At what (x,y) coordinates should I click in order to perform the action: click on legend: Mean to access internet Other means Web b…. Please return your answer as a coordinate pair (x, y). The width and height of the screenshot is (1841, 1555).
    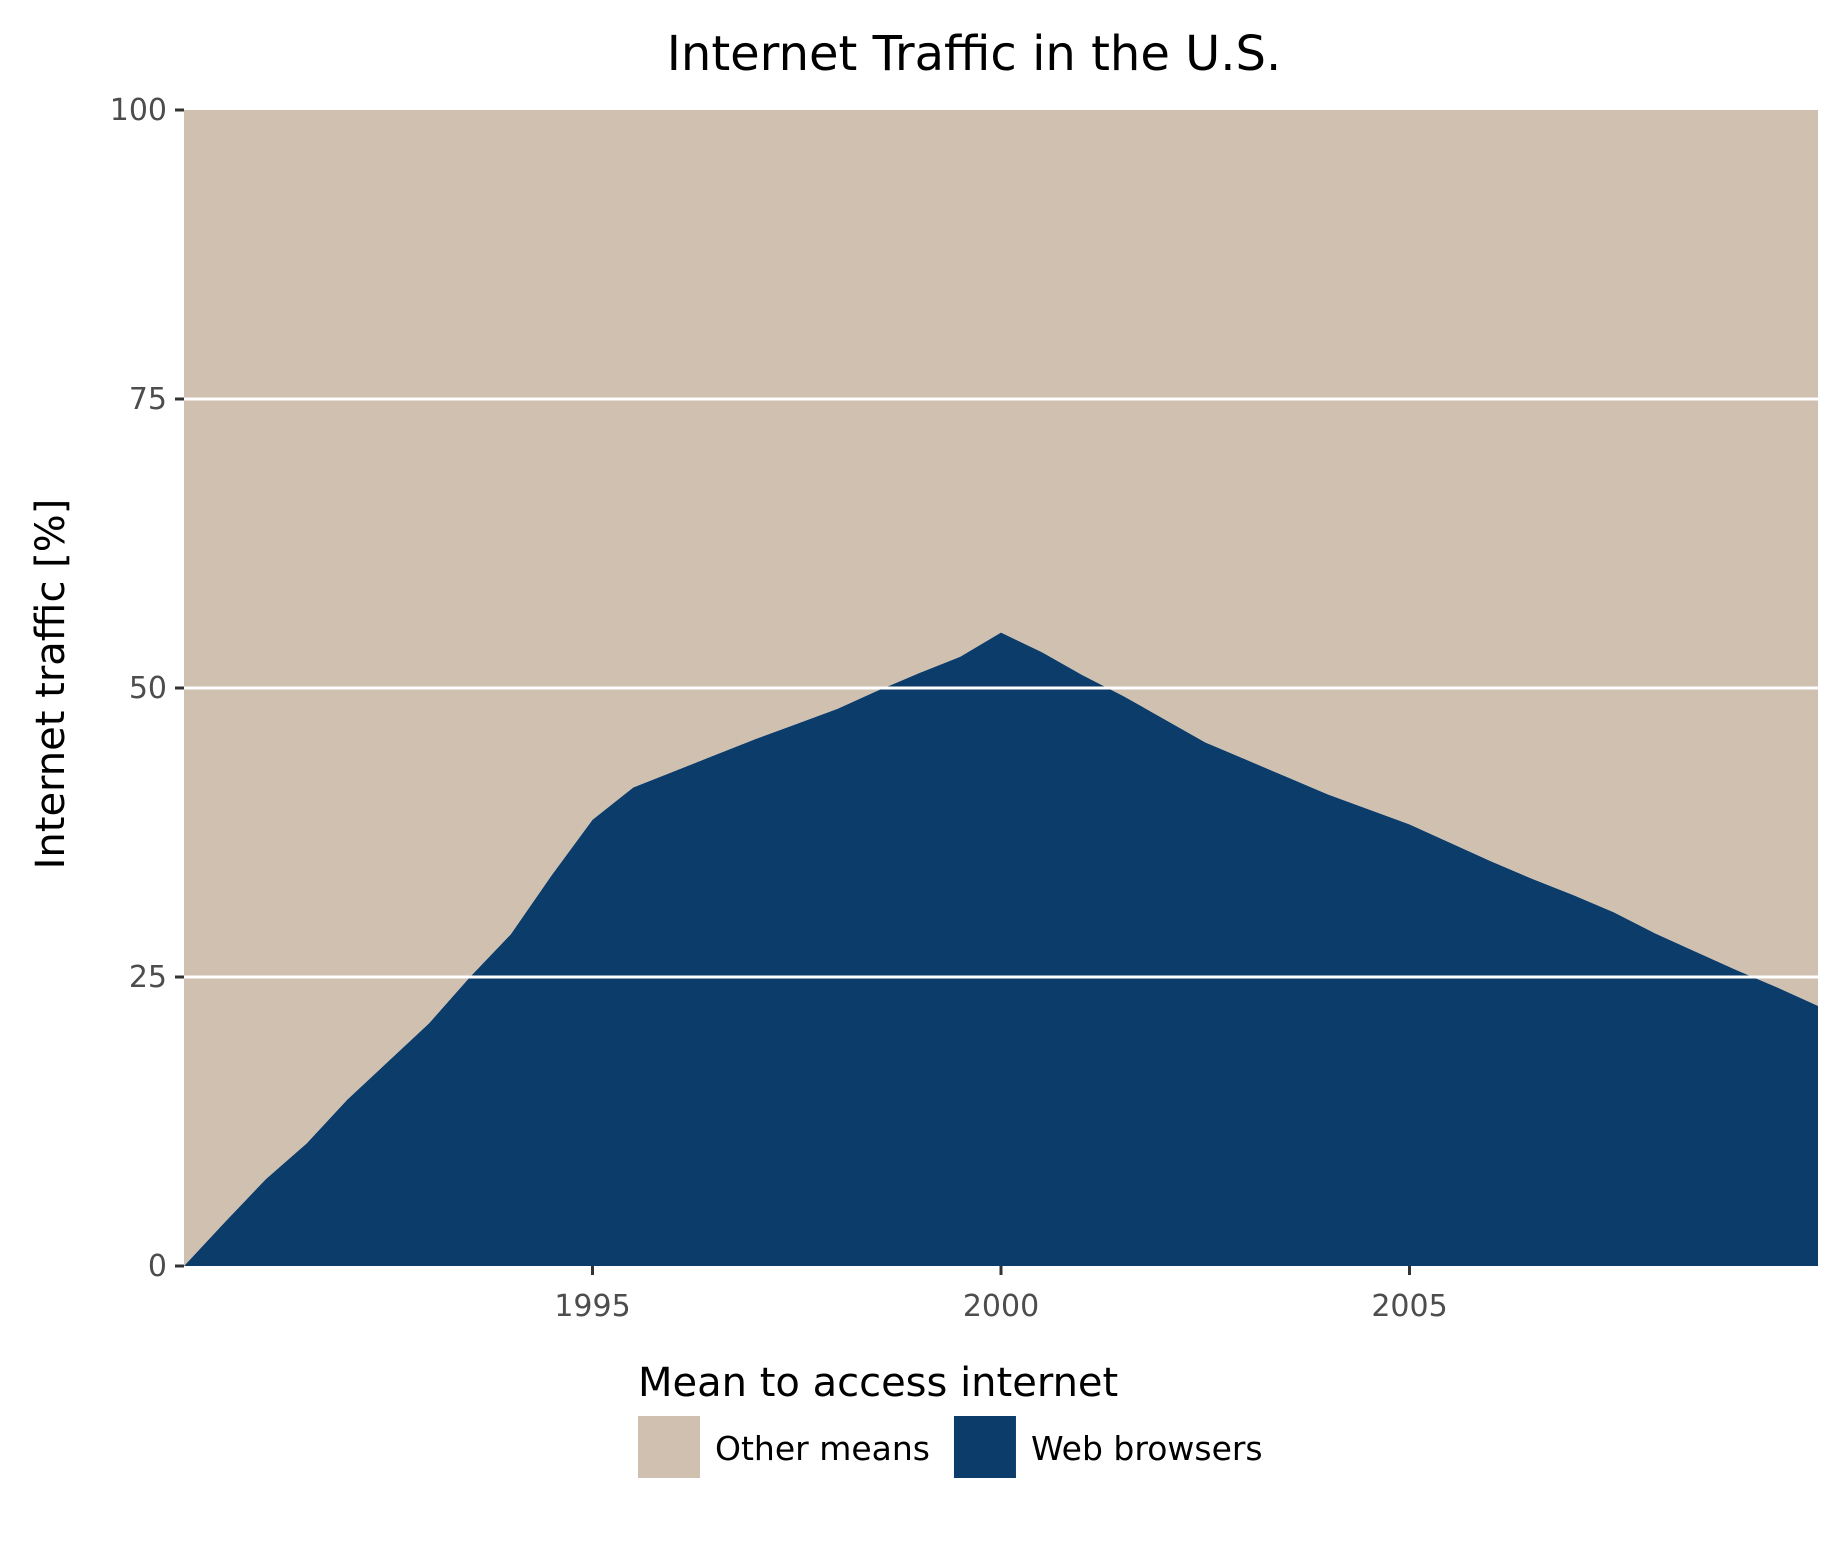
    Looking at the image, I should click on (950, 1419).